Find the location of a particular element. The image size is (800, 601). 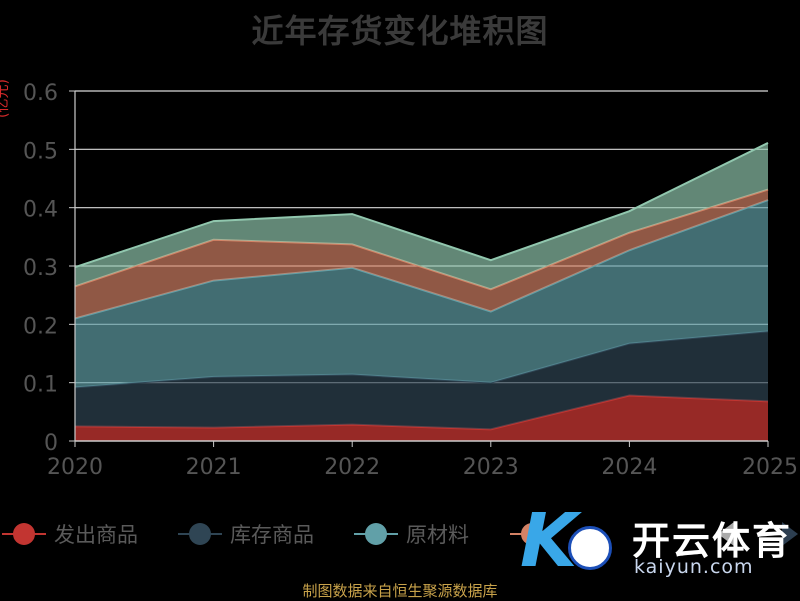

x-tick-label: 2024 is located at coordinates (629, 467).